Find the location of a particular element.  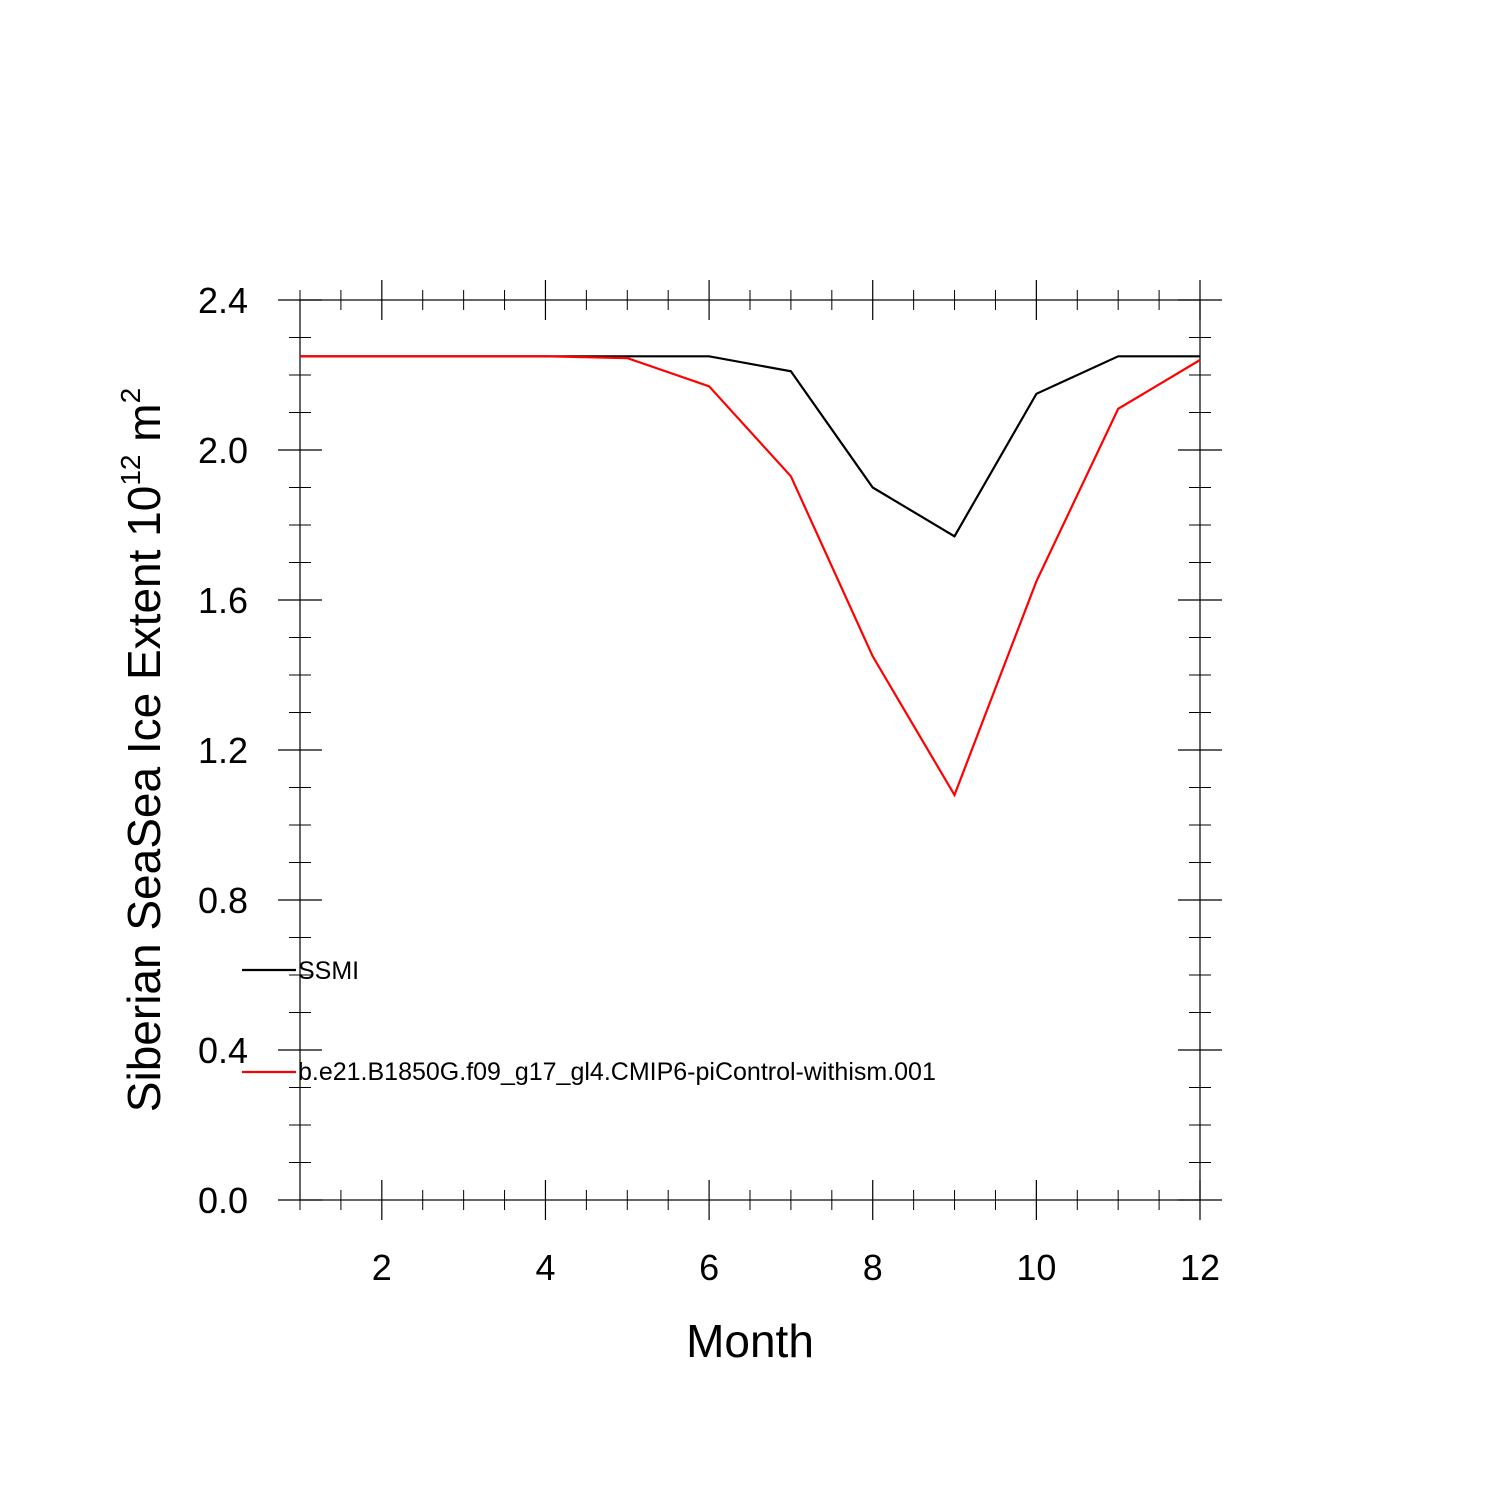

x-tick-label: 2 is located at coordinates (382, 1267).